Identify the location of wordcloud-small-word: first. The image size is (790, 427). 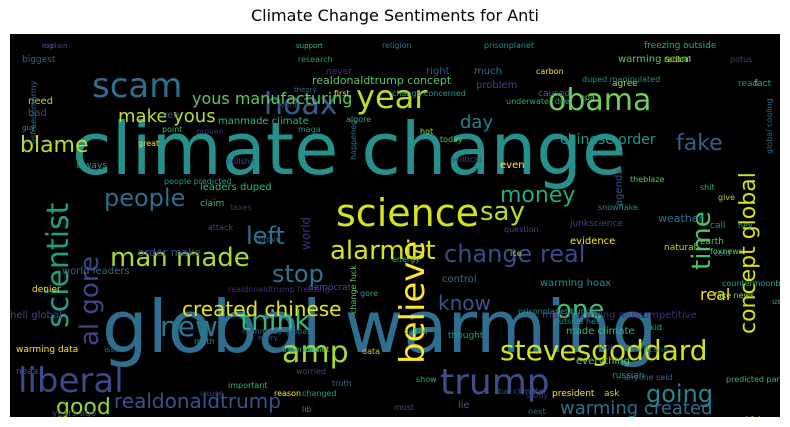
(342, 93).